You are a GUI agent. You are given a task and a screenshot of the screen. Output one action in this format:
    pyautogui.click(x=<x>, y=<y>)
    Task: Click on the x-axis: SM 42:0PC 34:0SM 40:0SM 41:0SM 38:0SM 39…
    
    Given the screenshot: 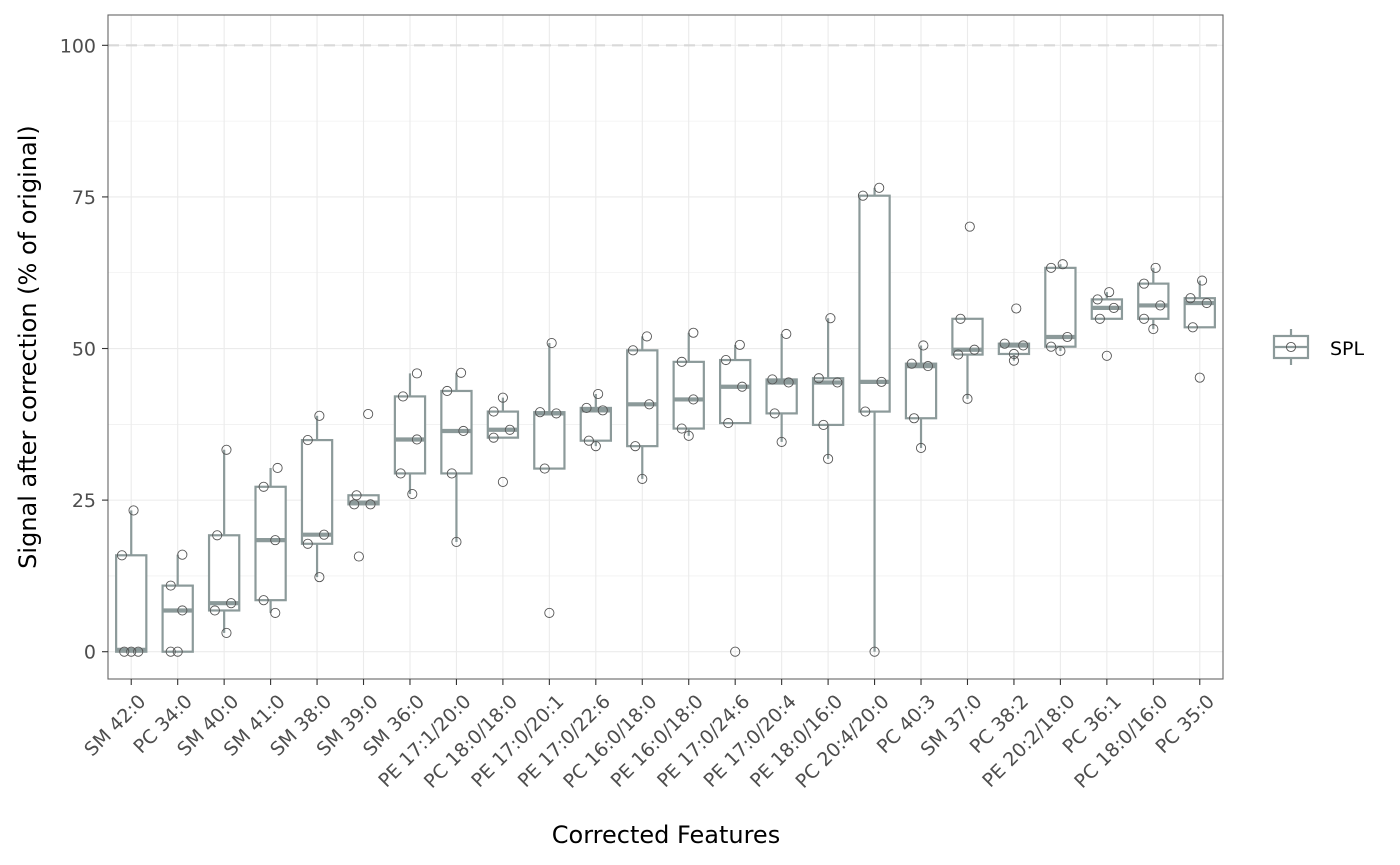 What is the action you would take?
    pyautogui.click(x=649, y=736)
    